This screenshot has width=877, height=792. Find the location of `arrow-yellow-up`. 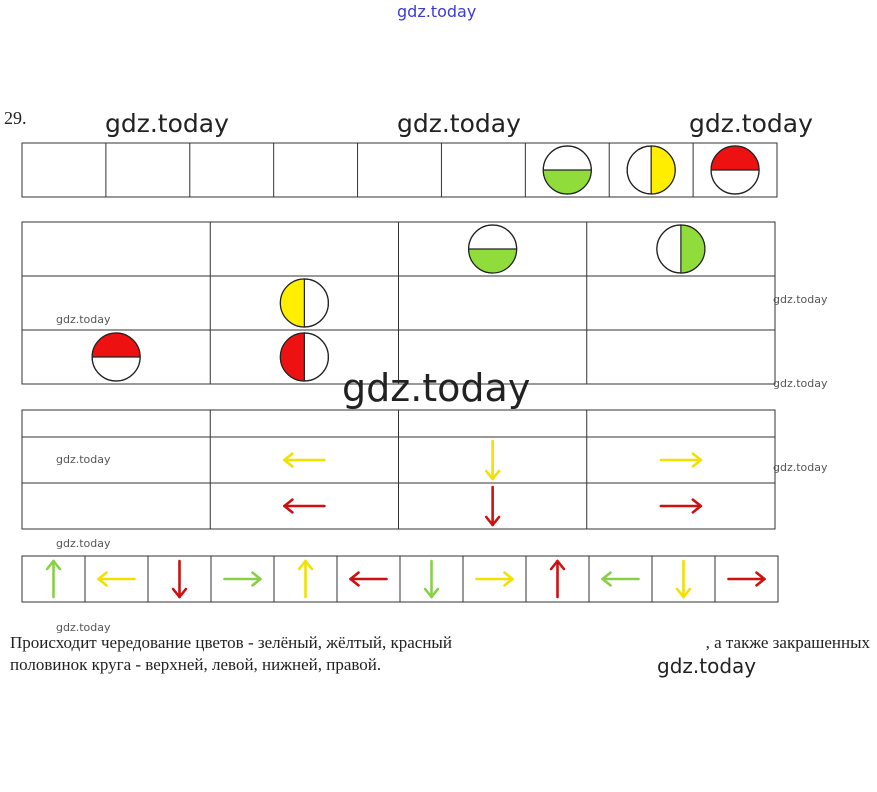

arrow-yellow-up is located at coordinates (305, 579).